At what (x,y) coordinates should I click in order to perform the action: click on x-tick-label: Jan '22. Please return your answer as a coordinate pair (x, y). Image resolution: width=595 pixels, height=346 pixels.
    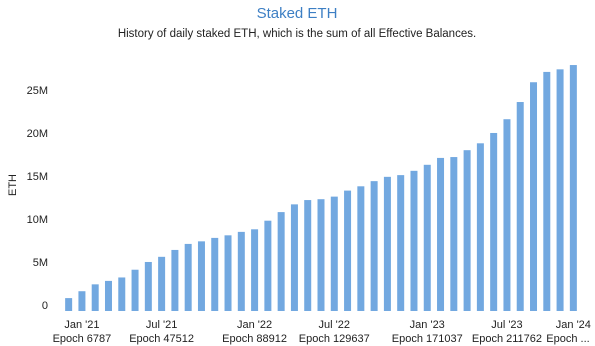
    Looking at the image, I should click on (254, 325).